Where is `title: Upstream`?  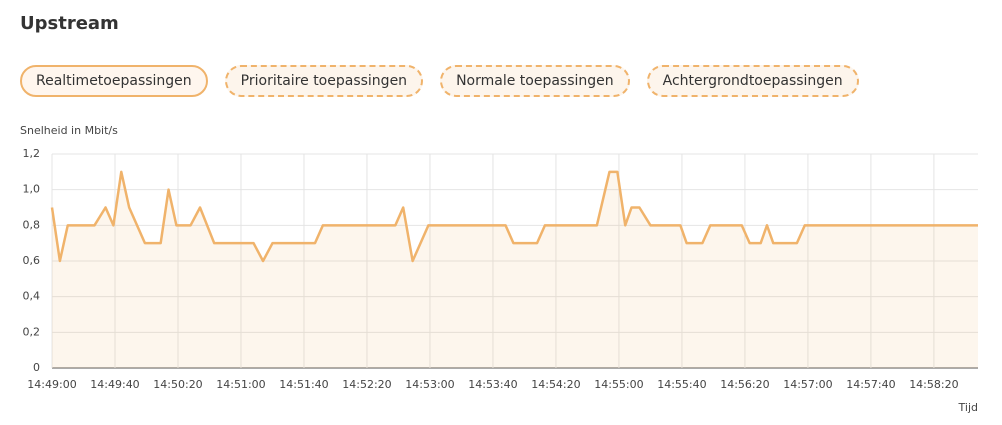 title: Upstream is located at coordinates (69, 23).